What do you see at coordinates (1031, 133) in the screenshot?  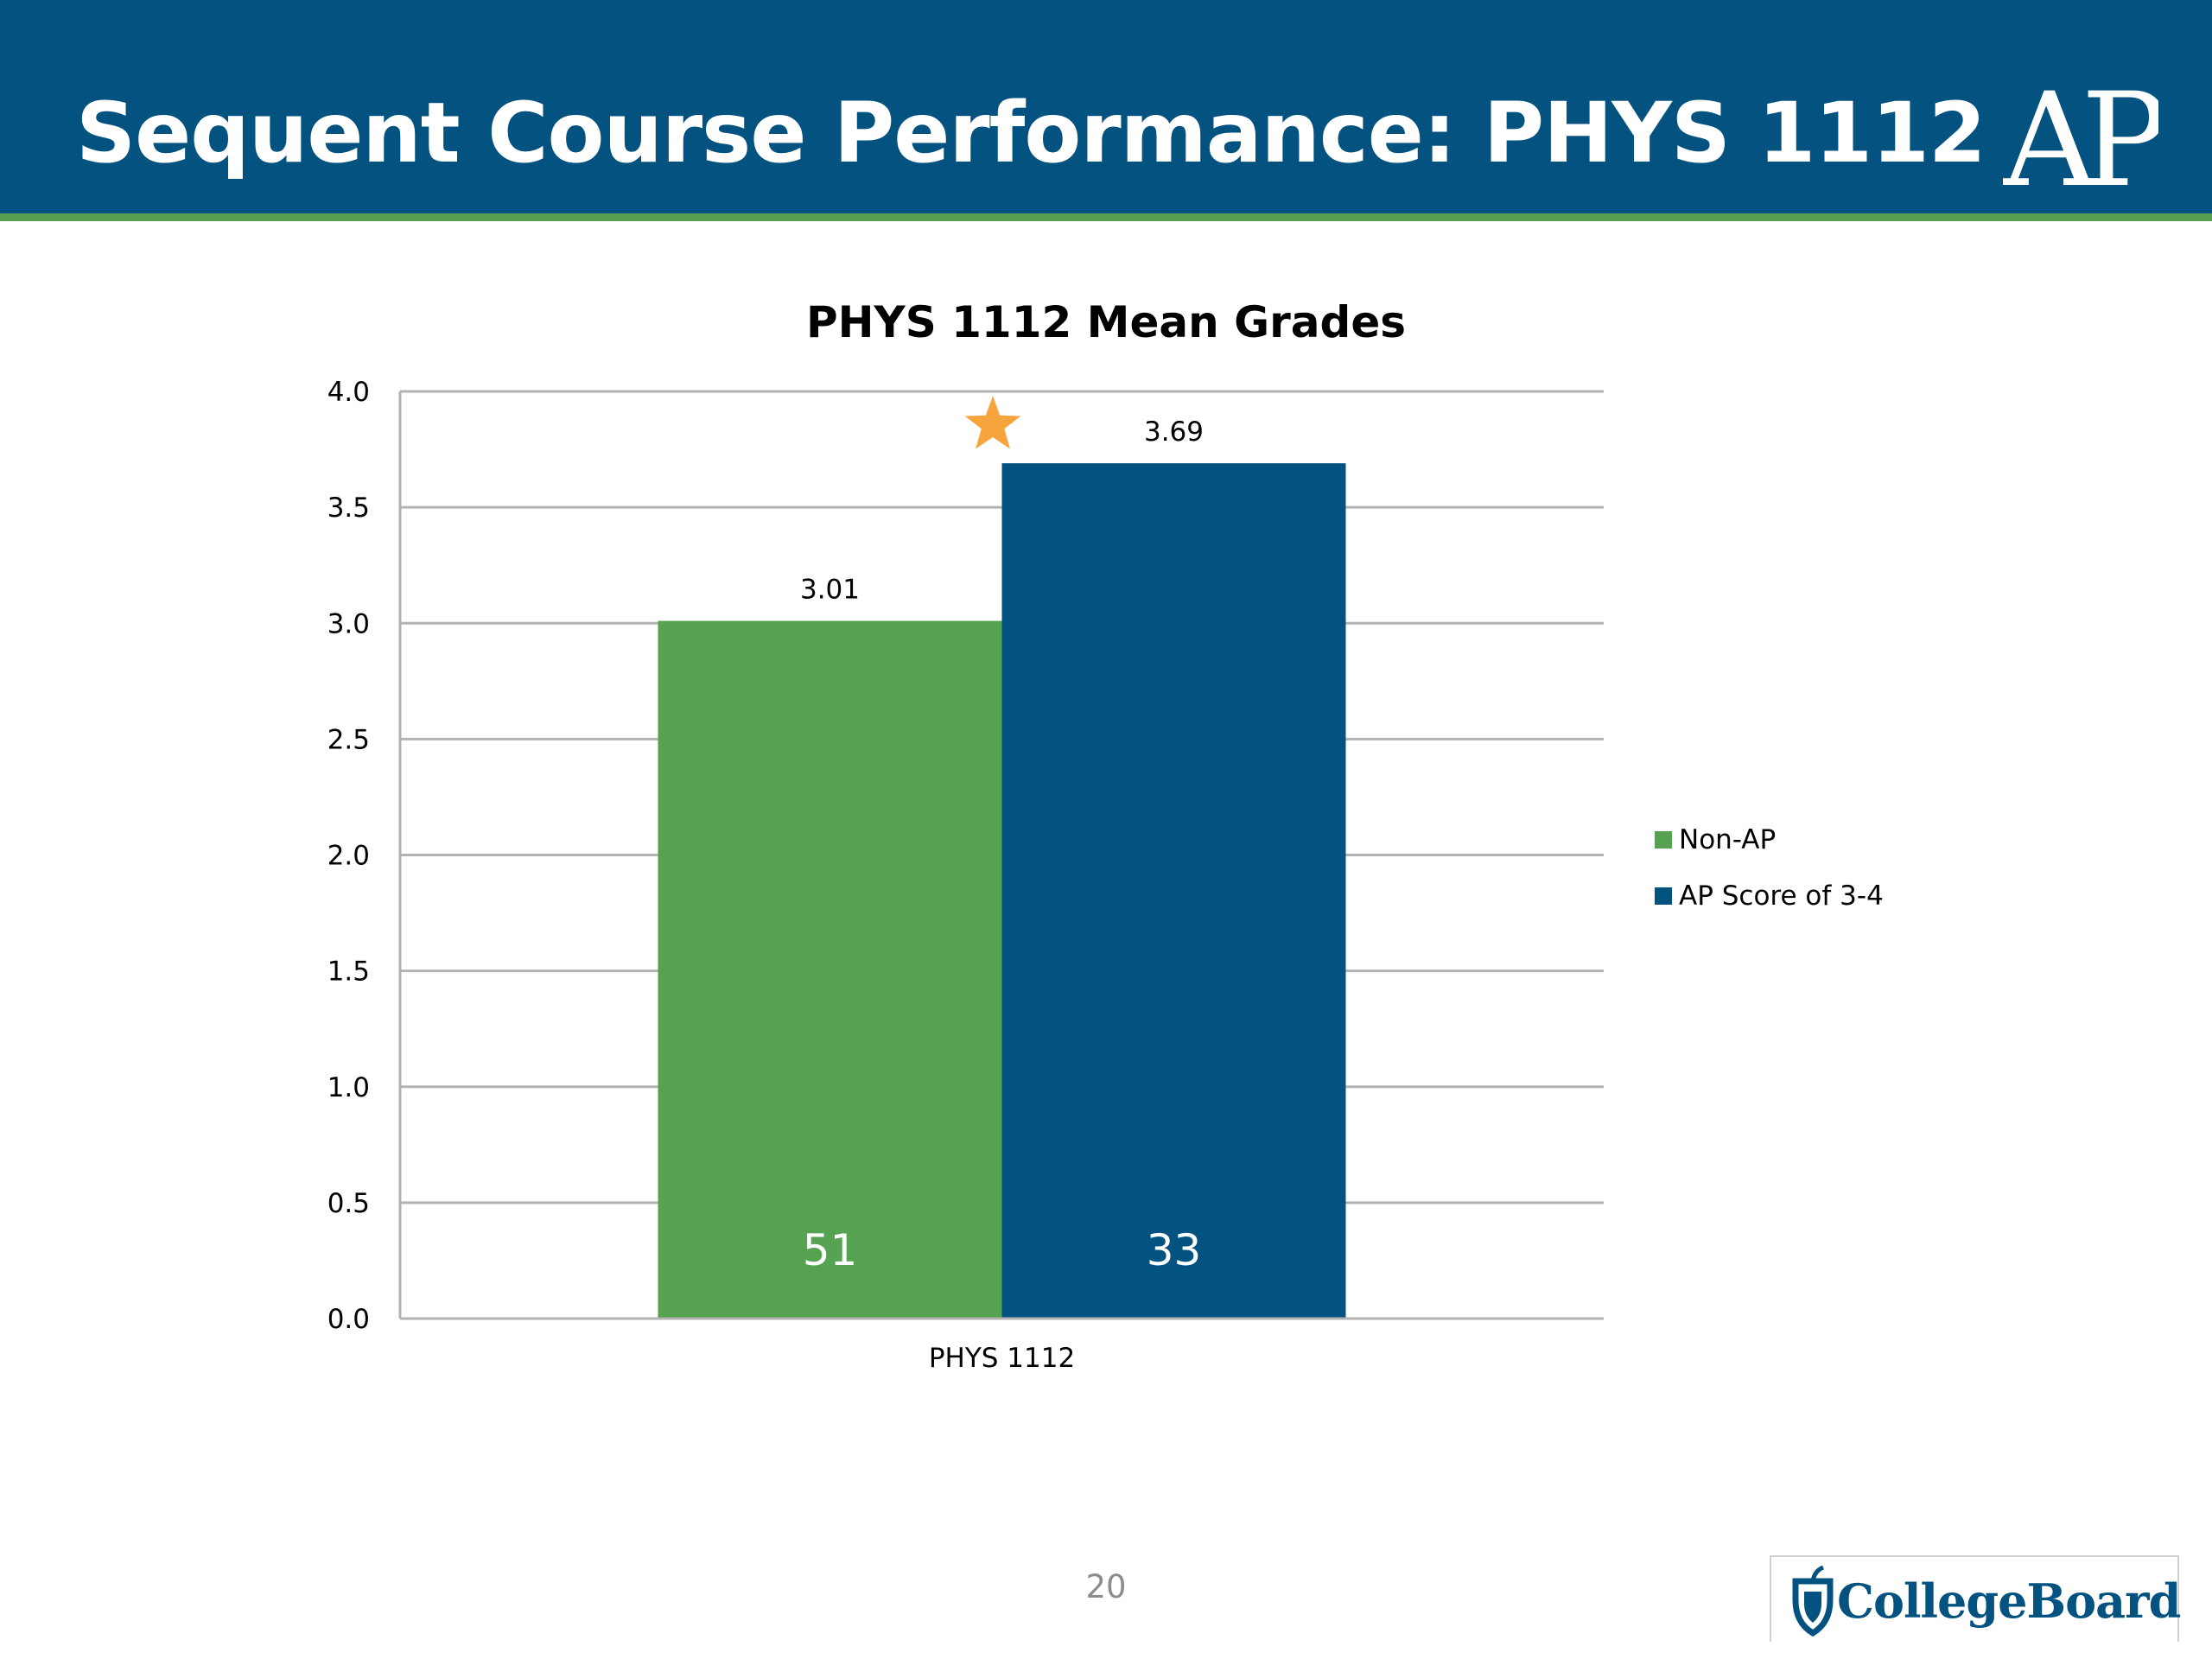 I see `slide-title: Sequent Course Performance: PHYS 1112` at bounding box center [1031, 133].